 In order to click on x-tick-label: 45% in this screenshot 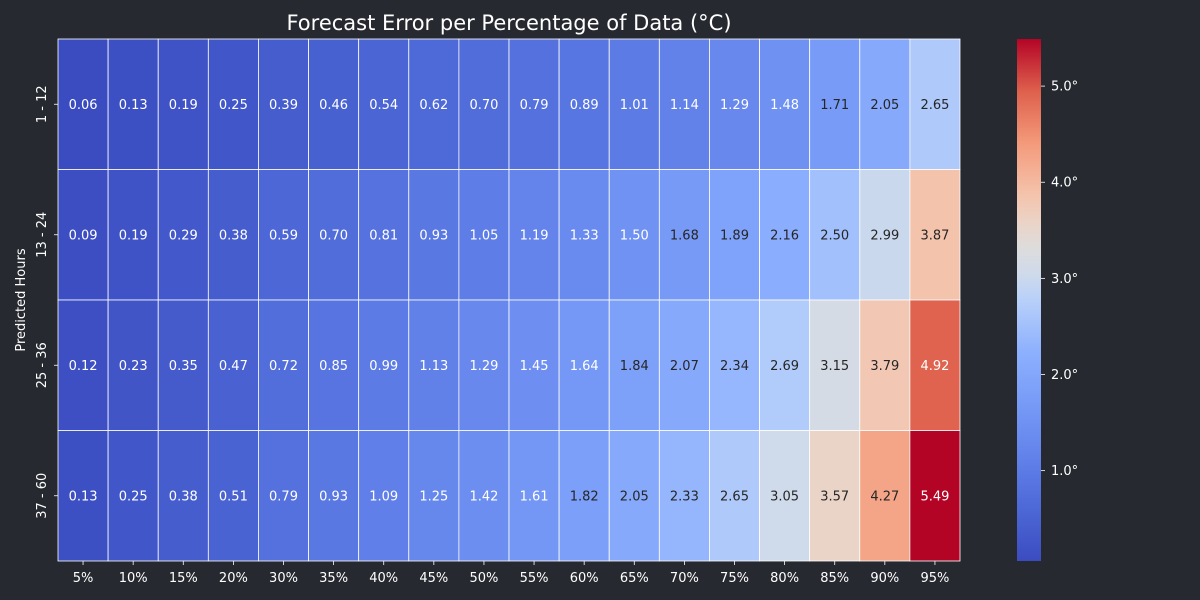, I will do `click(433, 578)`.